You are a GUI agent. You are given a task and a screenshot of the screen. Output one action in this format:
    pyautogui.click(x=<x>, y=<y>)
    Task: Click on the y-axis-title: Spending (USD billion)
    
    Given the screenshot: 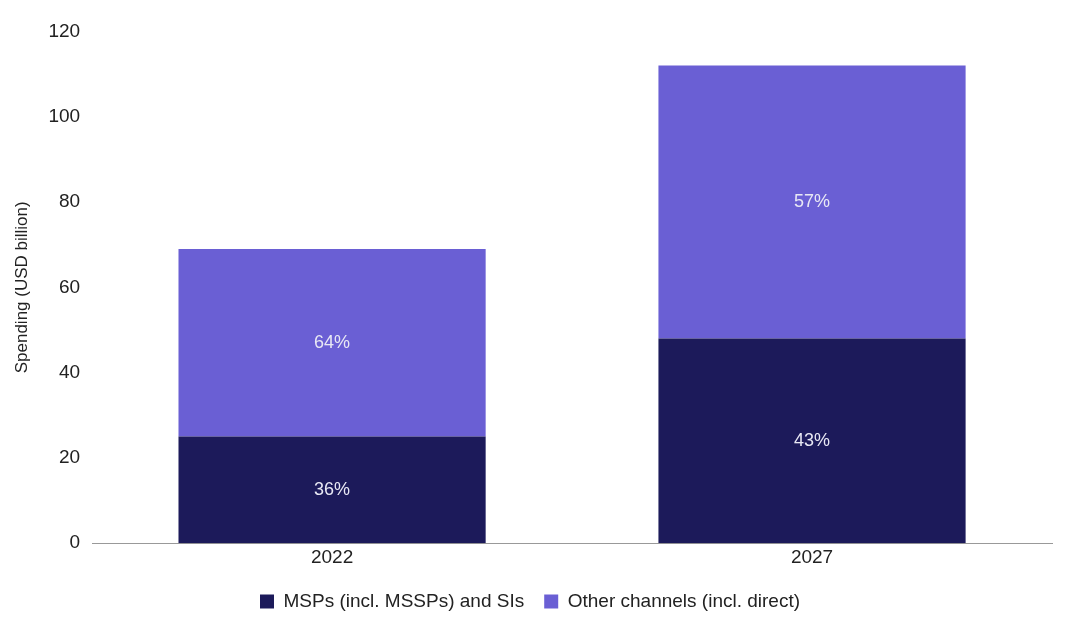 What is the action you would take?
    pyautogui.click(x=21, y=287)
    